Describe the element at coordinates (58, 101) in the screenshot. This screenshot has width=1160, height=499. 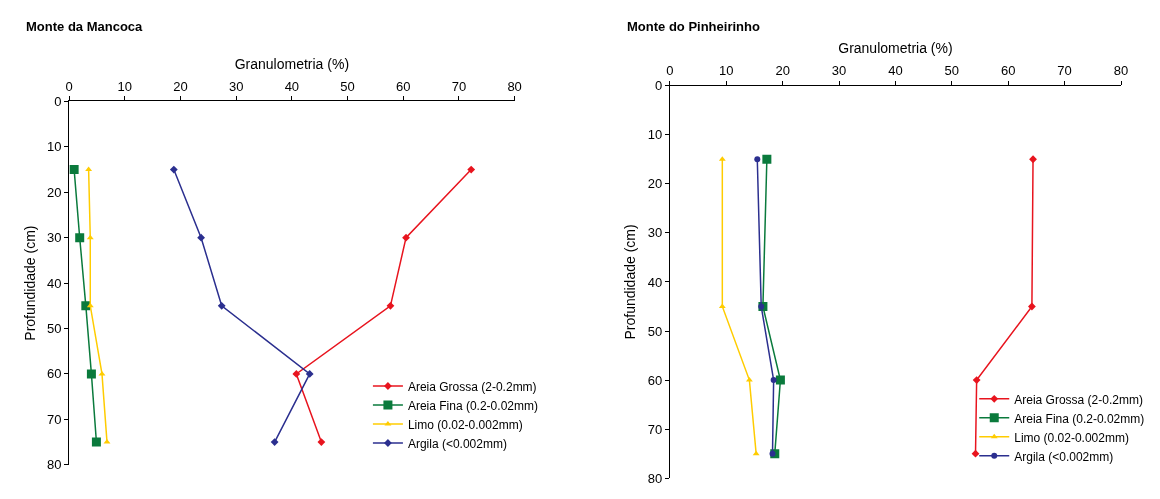
I see `y-tick-label: 0` at that location.